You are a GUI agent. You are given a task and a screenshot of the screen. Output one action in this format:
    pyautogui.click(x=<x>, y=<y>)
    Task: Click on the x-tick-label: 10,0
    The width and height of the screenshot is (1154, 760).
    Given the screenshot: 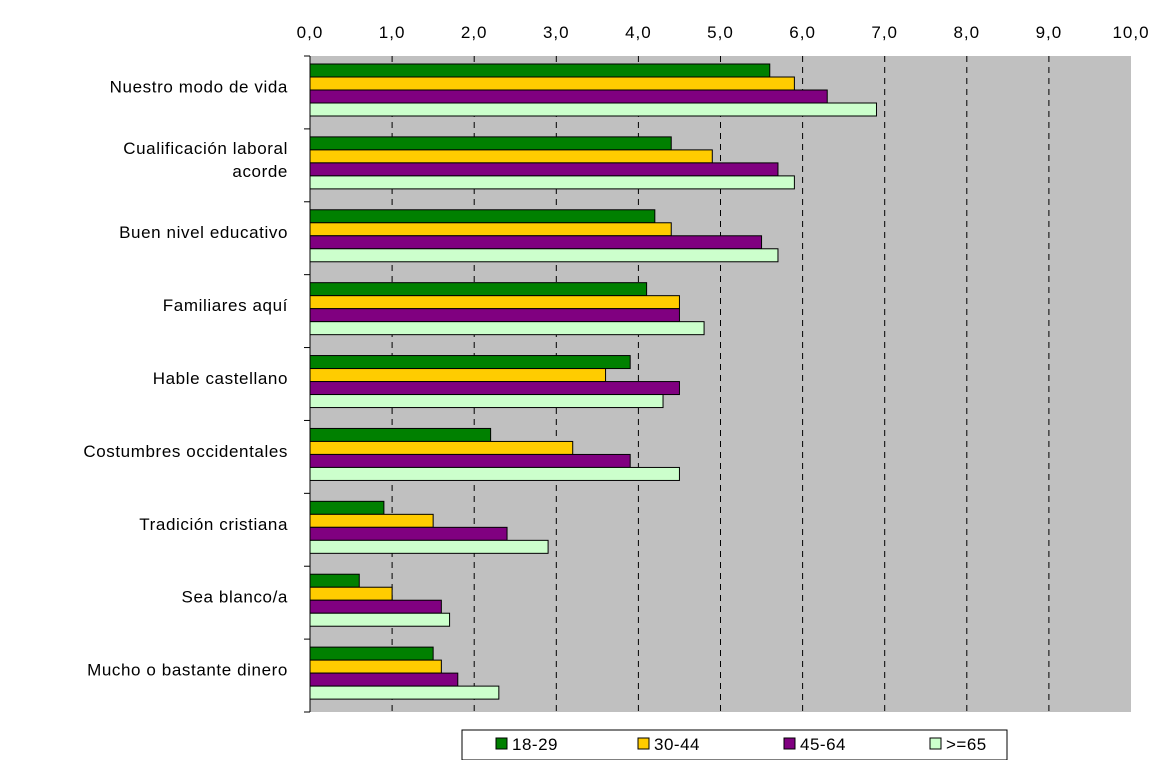 What is the action you would take?
    pyautogui.click(x=1130, y=32)
    